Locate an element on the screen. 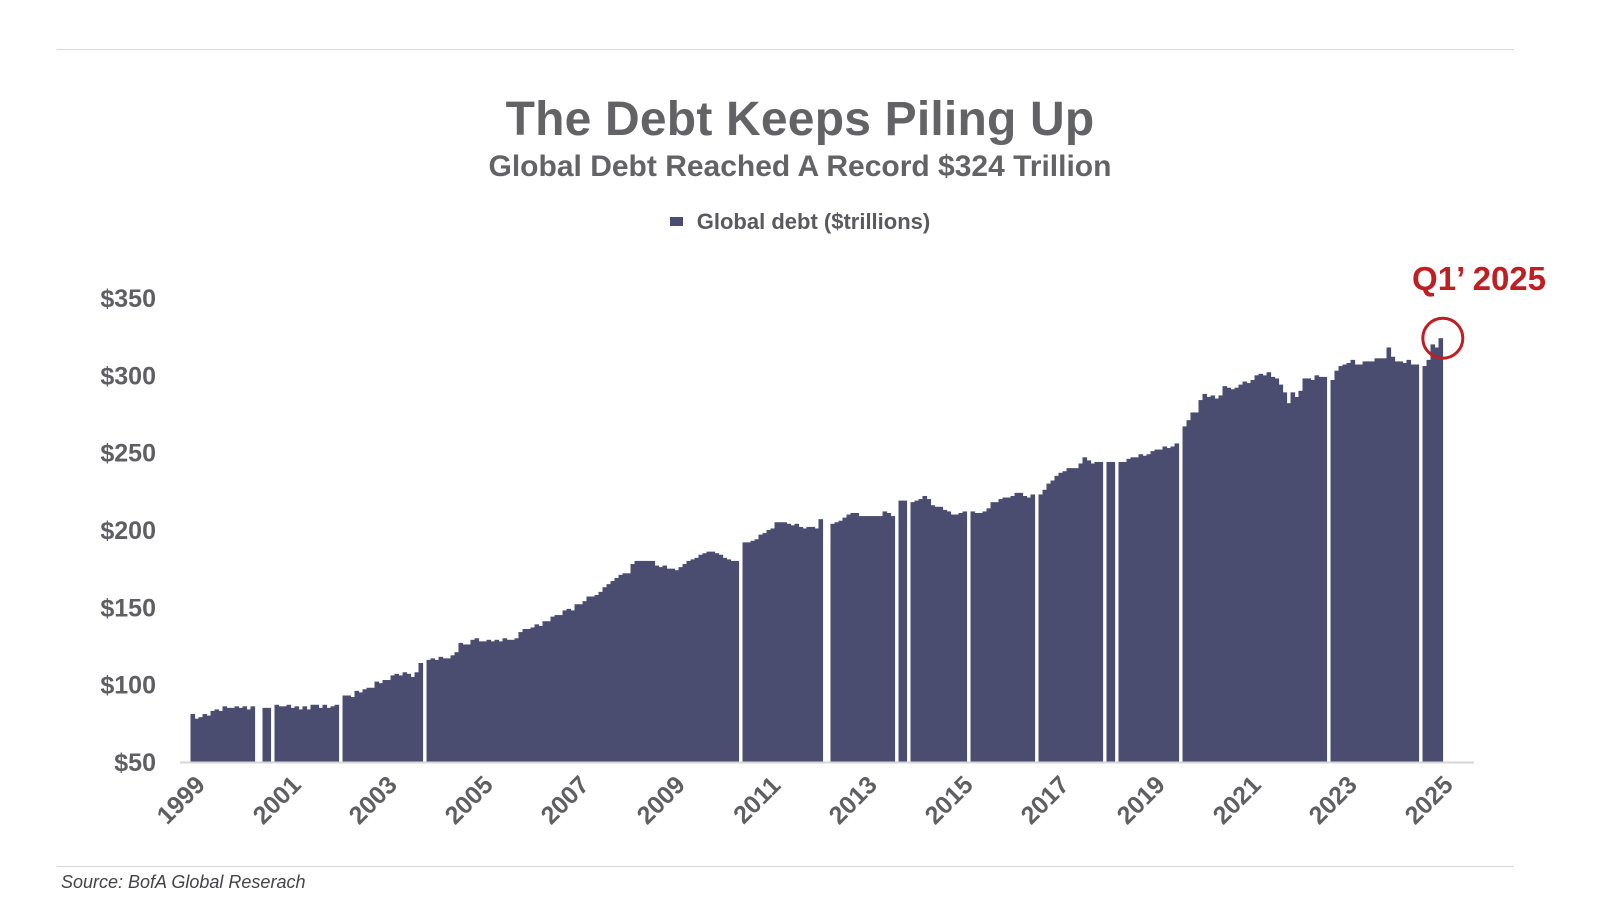 The height and width of the screenshot is (900, 1600). legend-label: Global debt ($trillions) is located at coordinates (813, 221).